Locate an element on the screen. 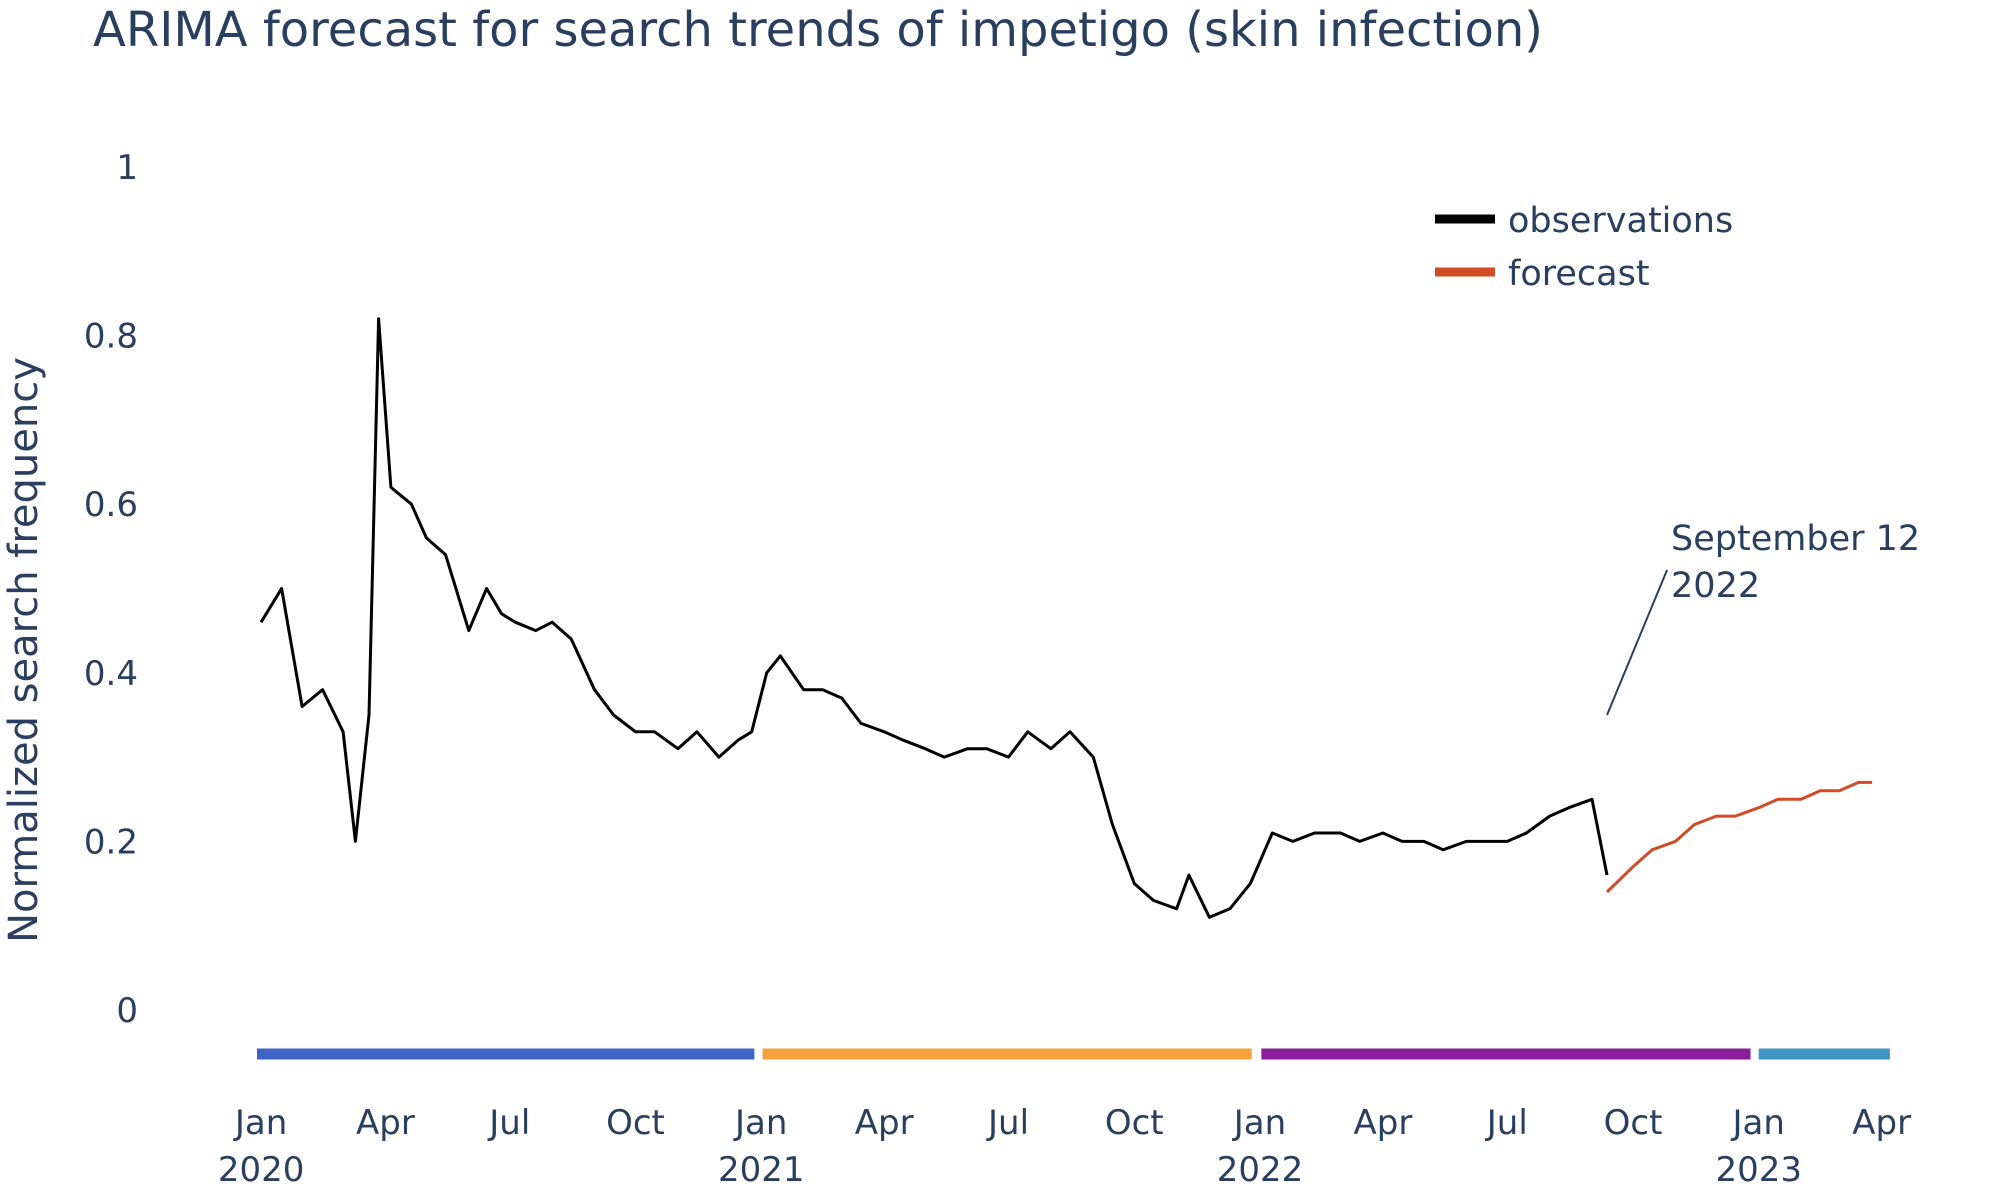  legend: observations forecast is located at coordinates (1584, 247).